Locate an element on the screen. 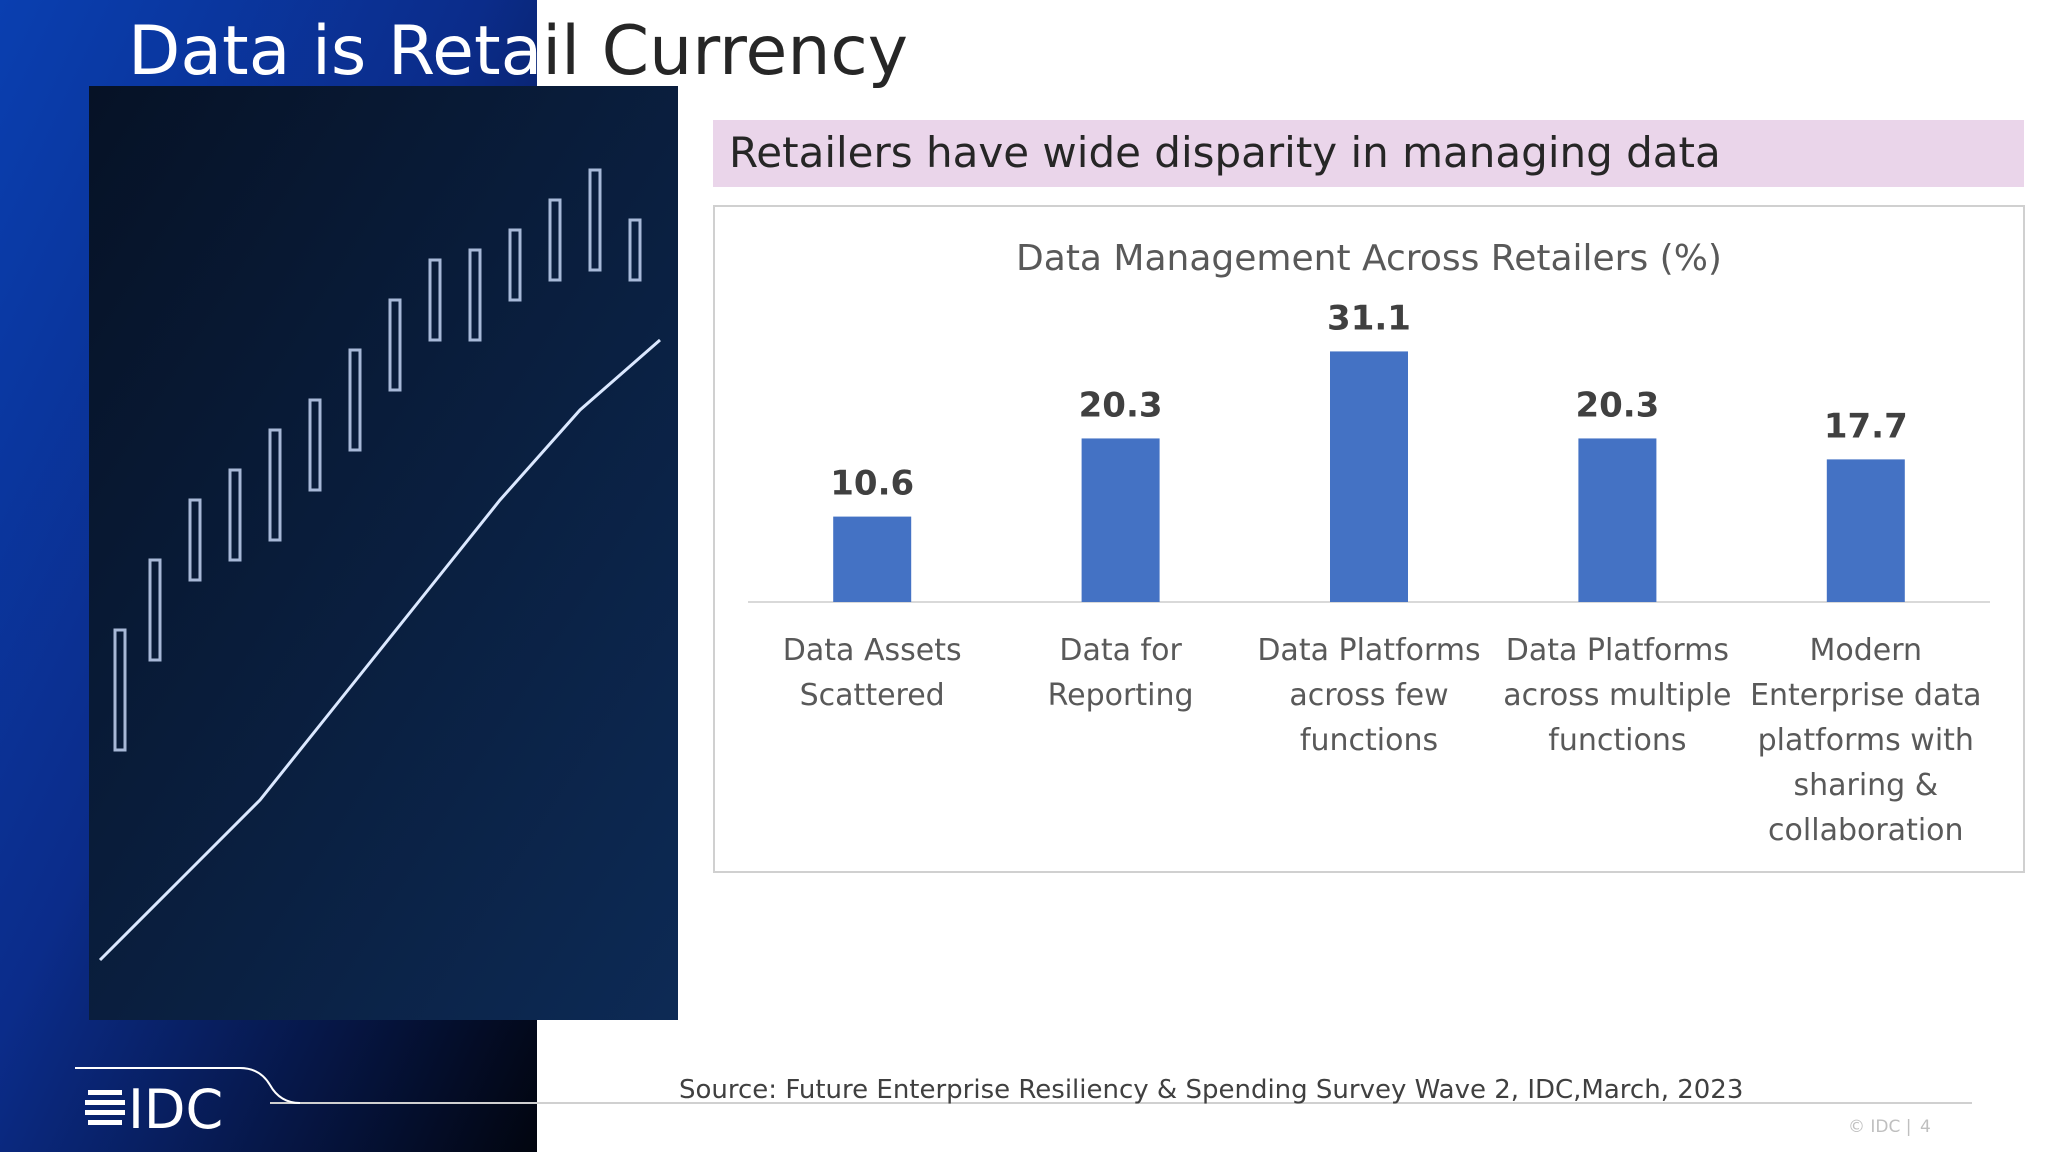 The image size is (2048, 1152). value-label: 17.7 is located at coordinates (1866, 426).